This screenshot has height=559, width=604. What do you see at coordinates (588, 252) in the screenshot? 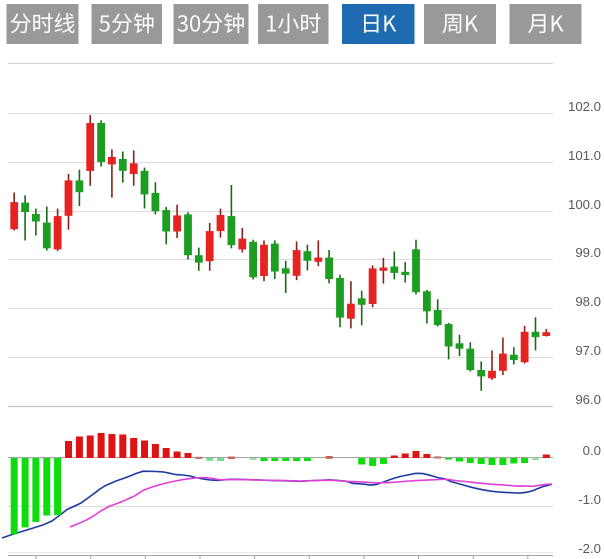
I see `svg-text: 99.0` at bounding box center [588, 252].